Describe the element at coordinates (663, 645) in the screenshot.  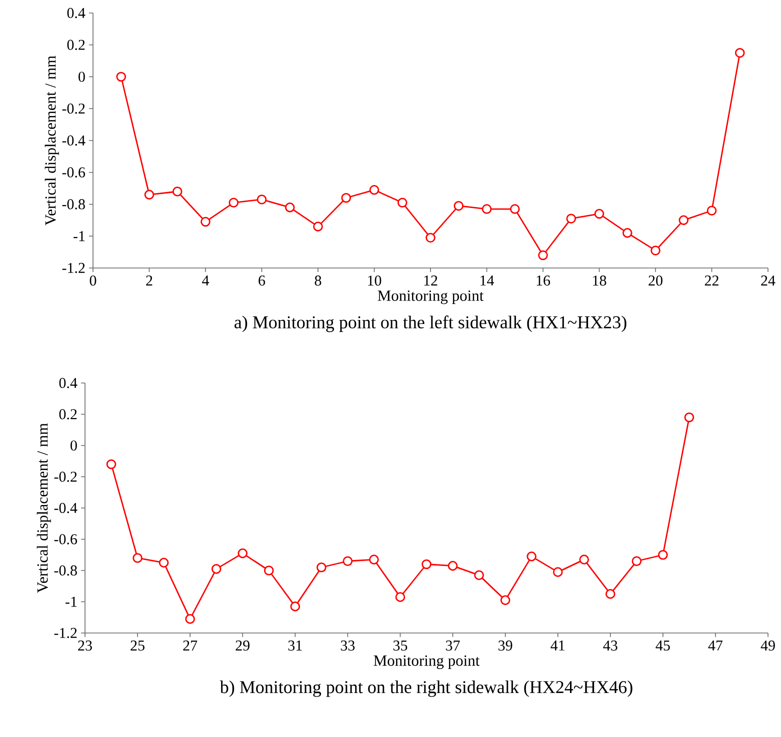
I see `x-tick-label: 45` at that location.